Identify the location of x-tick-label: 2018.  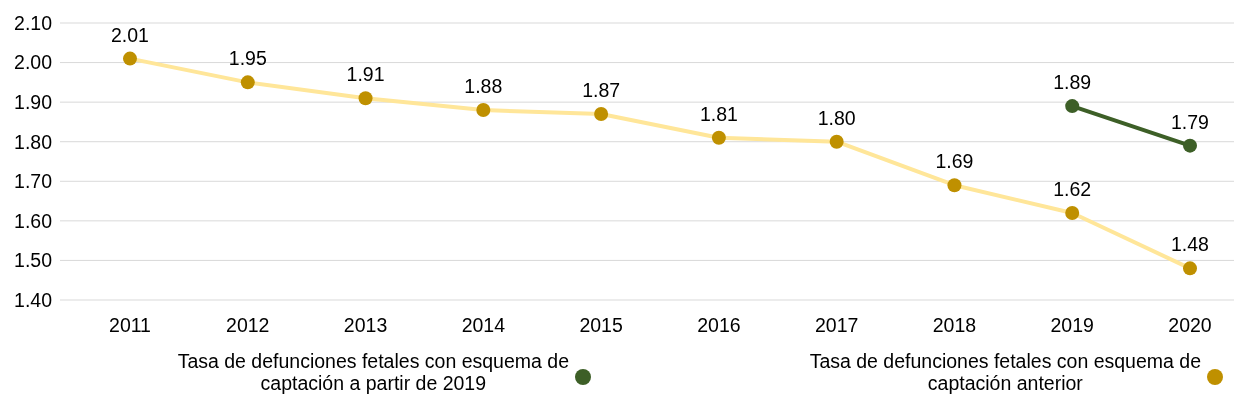
(954, 325).